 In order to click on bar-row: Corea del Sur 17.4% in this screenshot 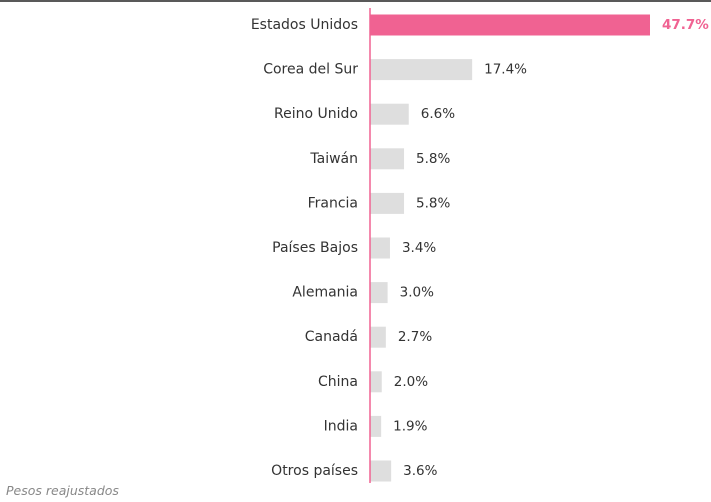, I will do `click(395, 70)`.